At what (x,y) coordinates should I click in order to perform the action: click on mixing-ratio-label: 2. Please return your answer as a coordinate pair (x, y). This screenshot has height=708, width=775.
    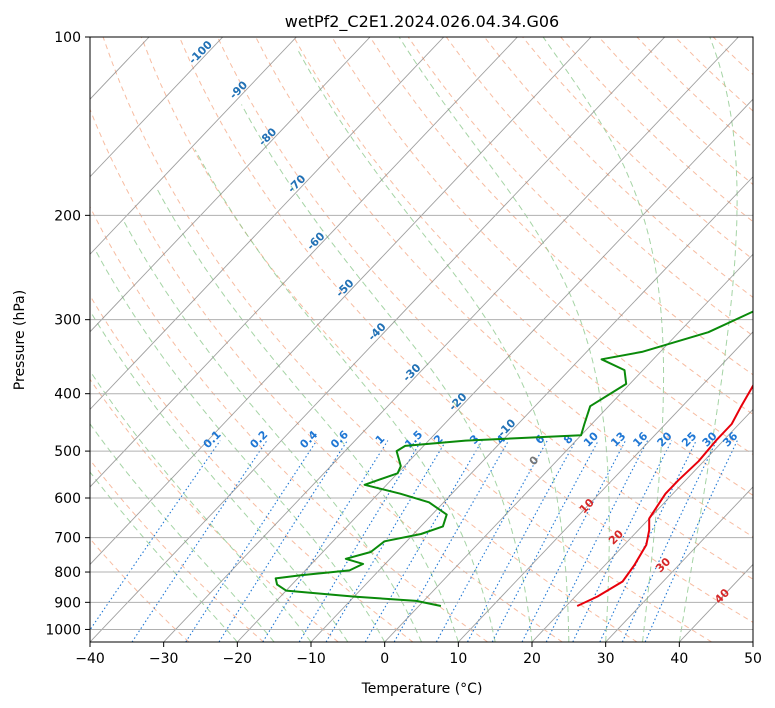
    Looking at the image, I should click on (438, 439).